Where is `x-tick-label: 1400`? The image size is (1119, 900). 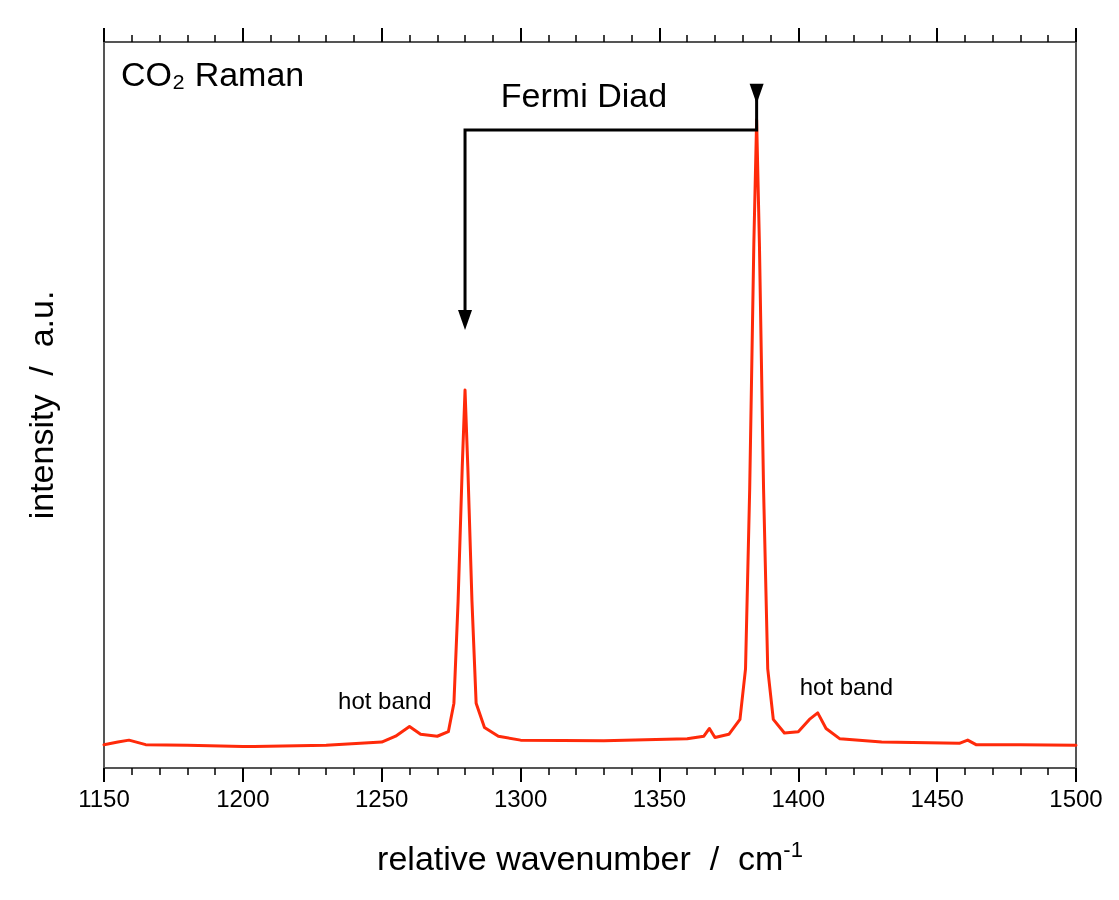
x-tick-label: 1400 is located at coordinates (798, 798).